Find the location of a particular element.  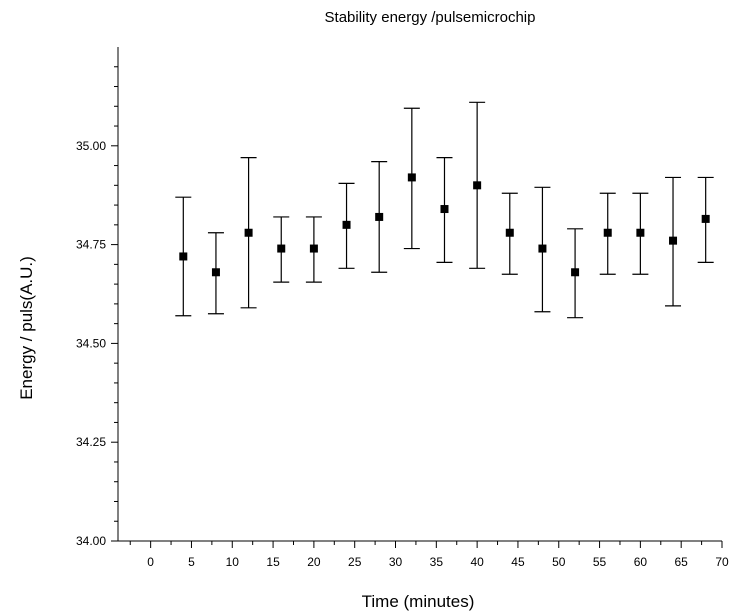

x-tick-label: 30 is located at coordinates (396, 562).